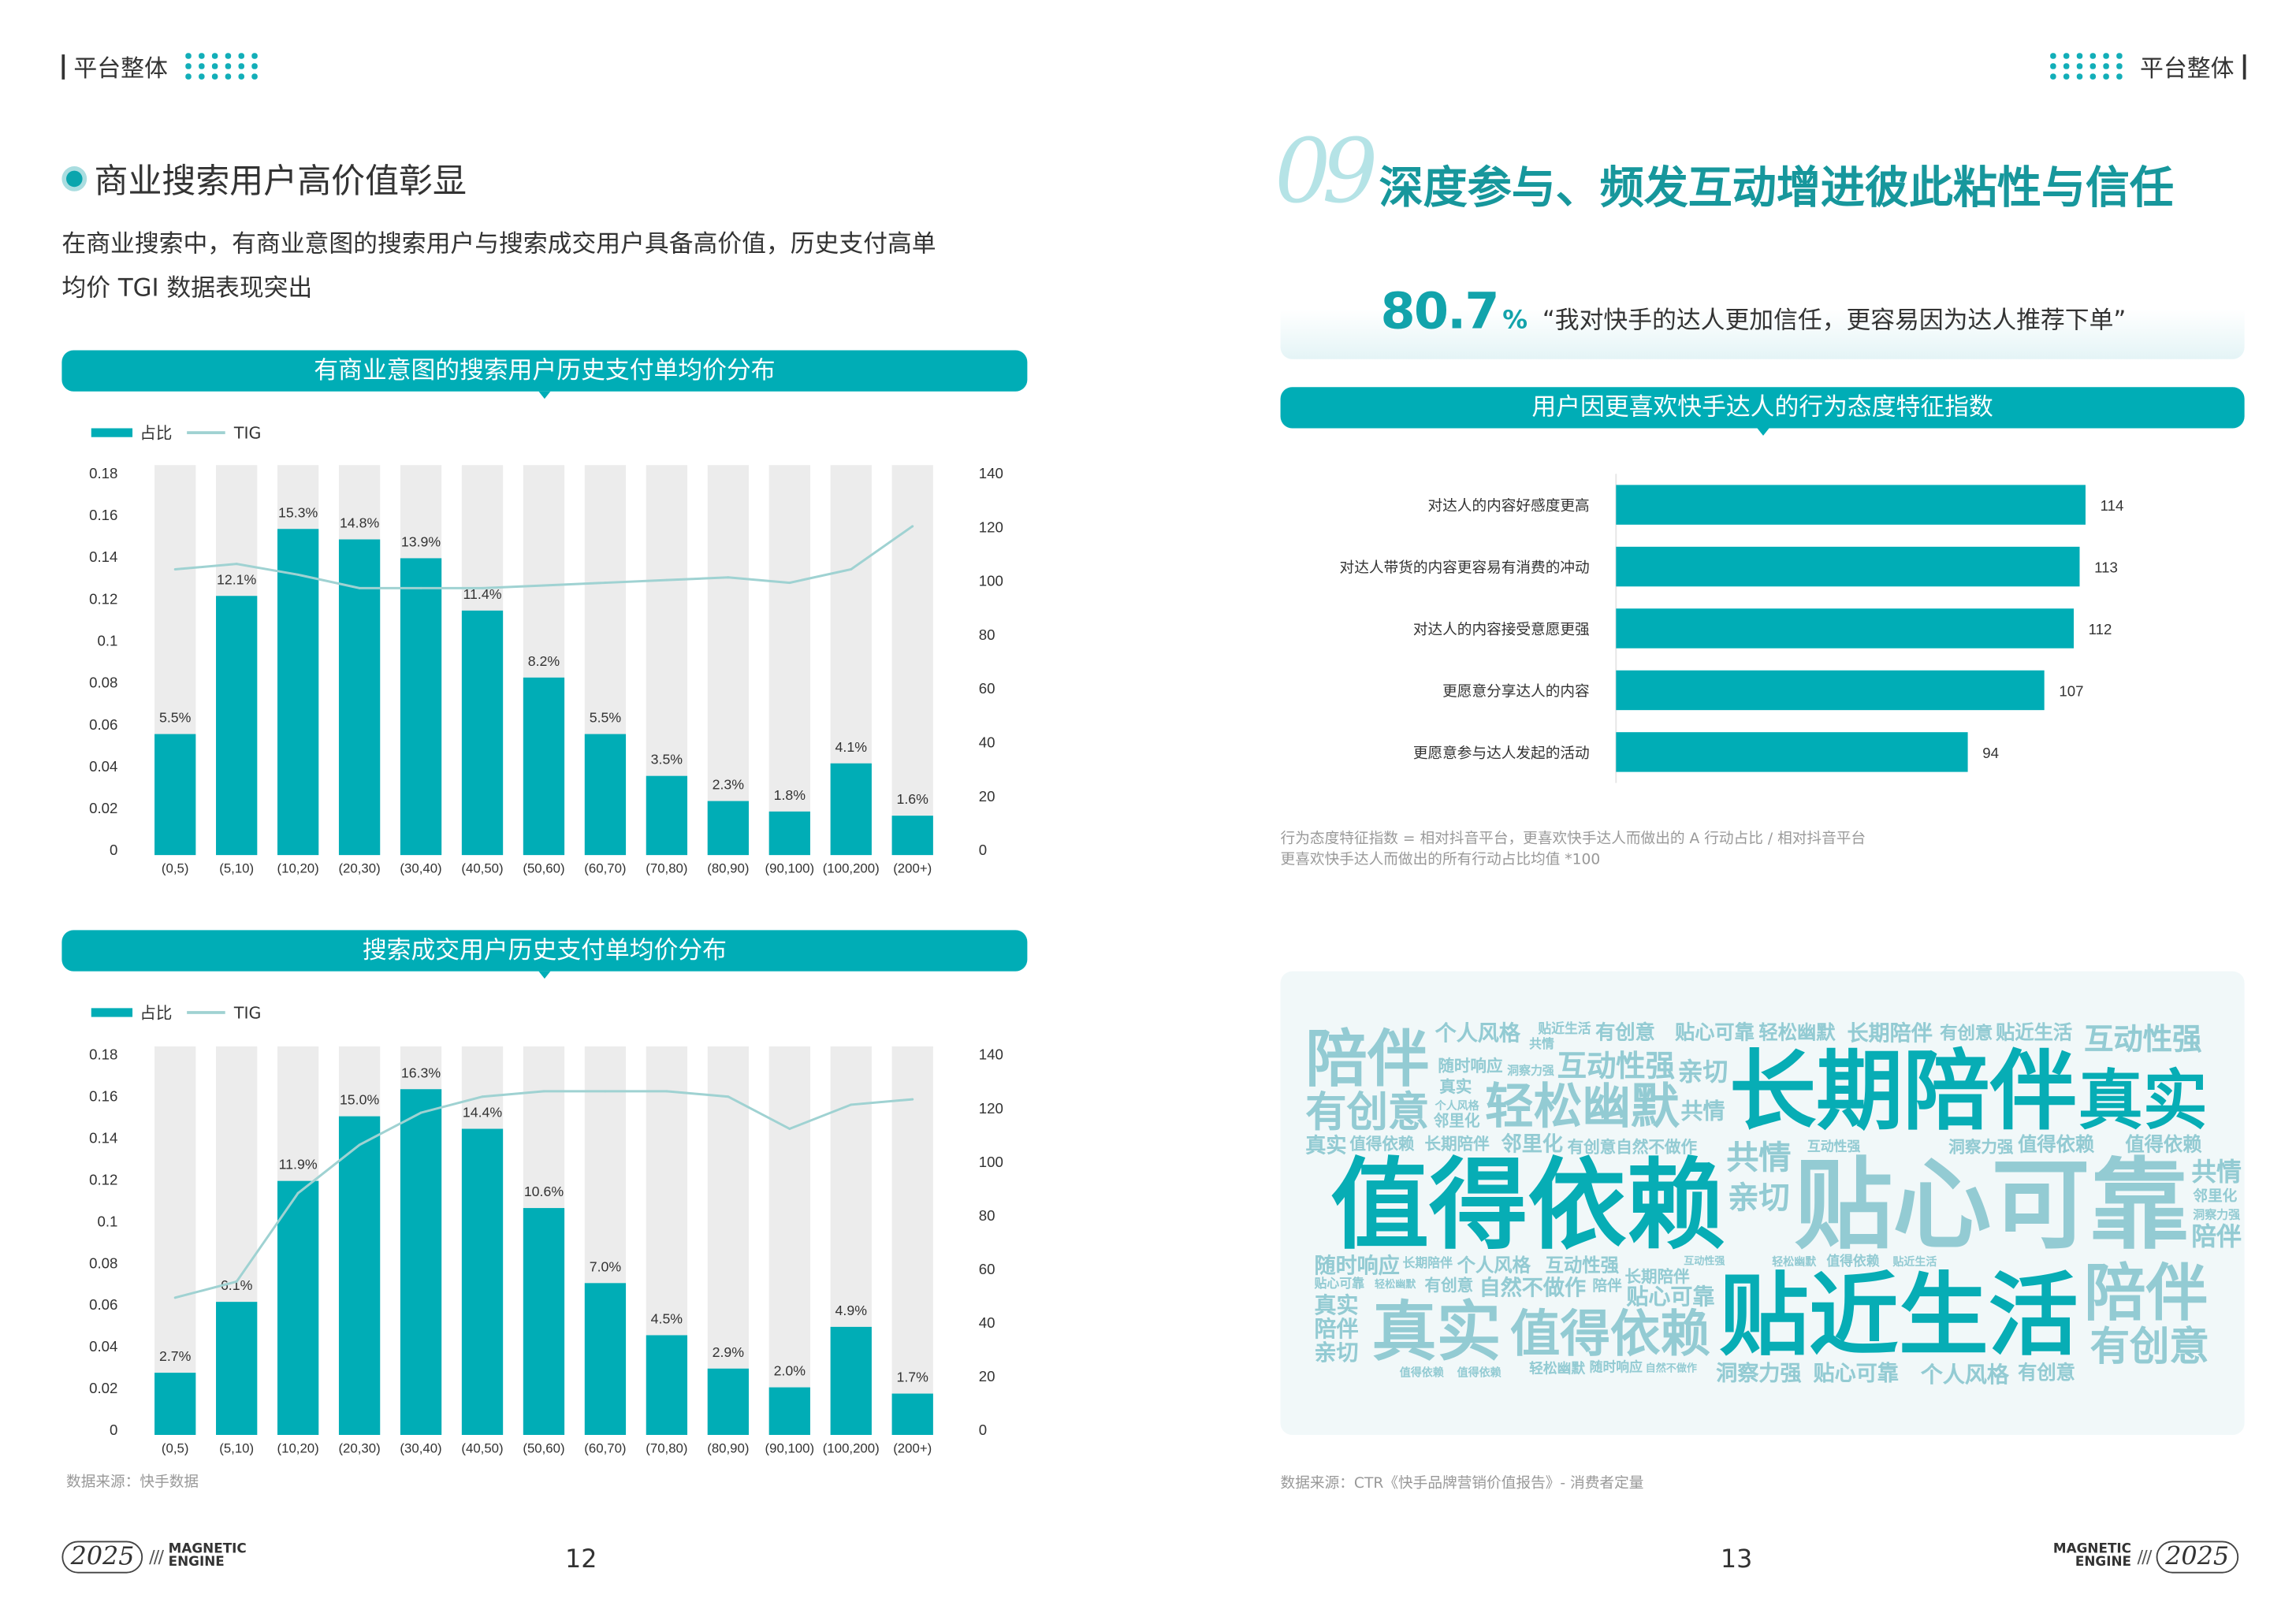  What do you see at coordinates (991, 1162) in the screenshot?
I see `y-right-tick: 100` at bounding box center [991, 1162].